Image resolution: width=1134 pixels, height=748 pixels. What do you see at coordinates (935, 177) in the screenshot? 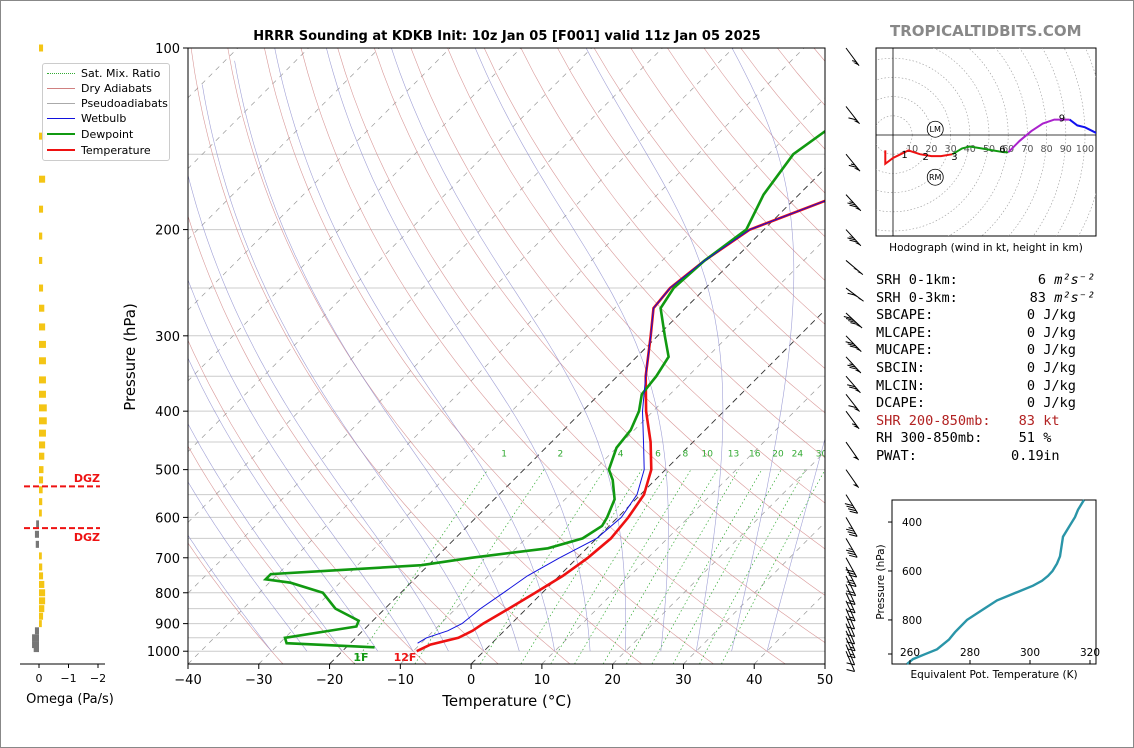
I see `hodo-storm-label: RM` at bounding box center [935, 177].